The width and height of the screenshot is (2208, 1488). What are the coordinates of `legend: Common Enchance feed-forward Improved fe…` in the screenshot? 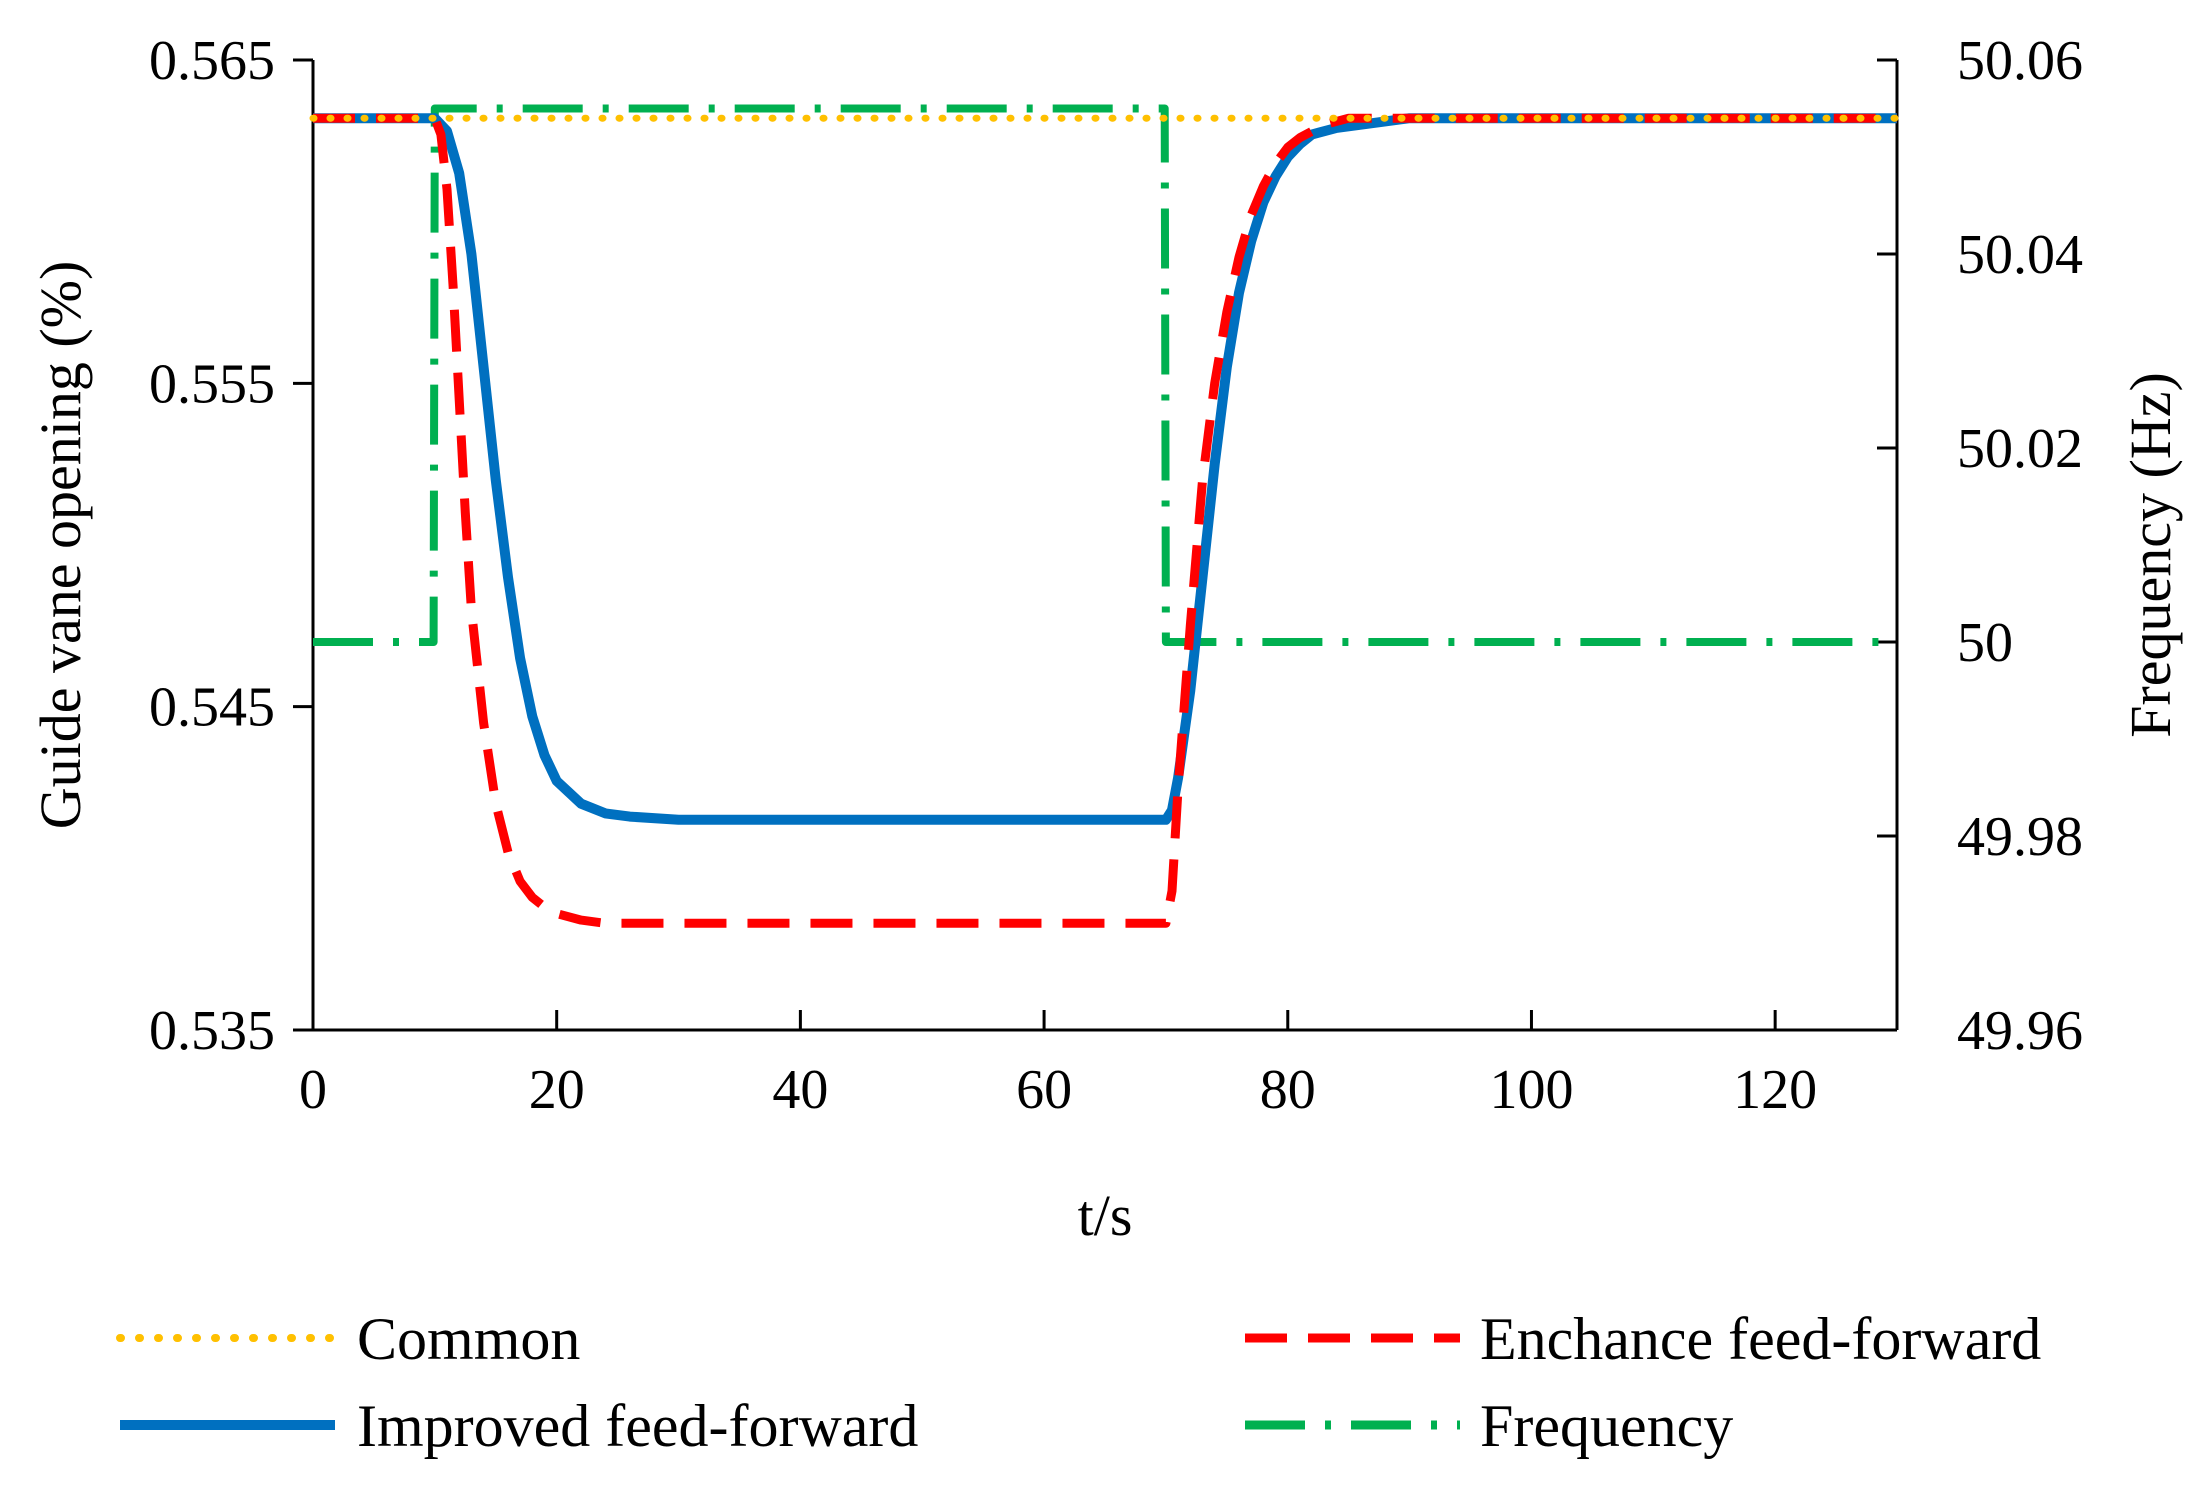 It's located at (1078, 1382).